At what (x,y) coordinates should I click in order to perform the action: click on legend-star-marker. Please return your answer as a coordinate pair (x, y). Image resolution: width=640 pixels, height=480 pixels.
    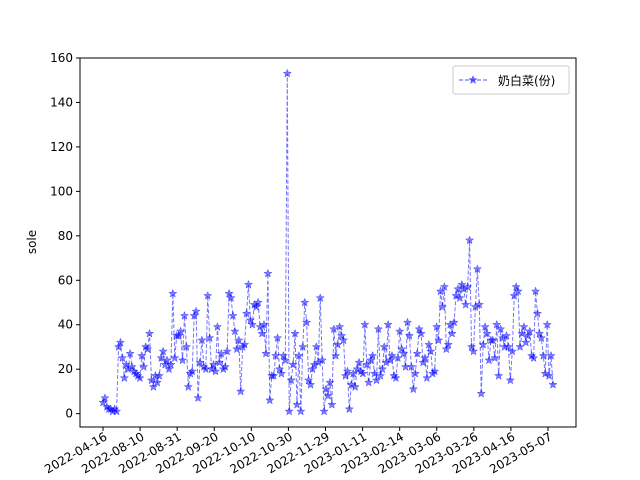
    Looking at the image, I should click on (473, 79).